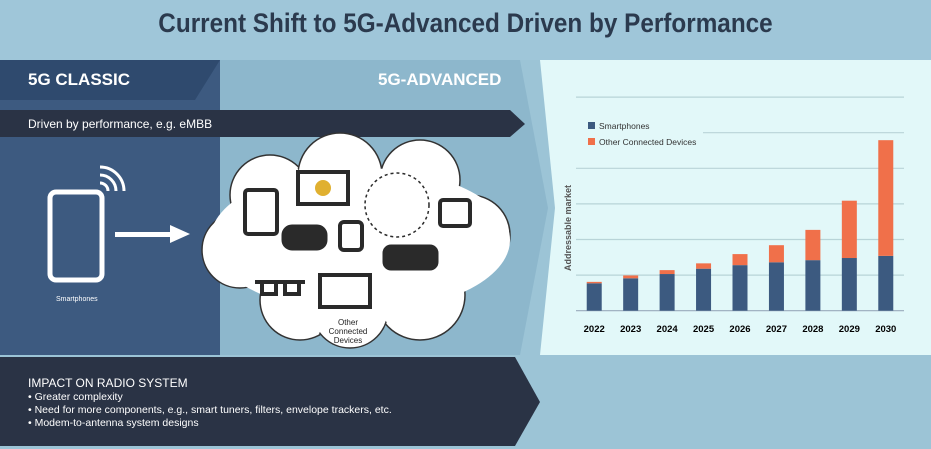 The width and height of the screenshot is (931, 449). Describe the element at coordinates (348, 331) in the screenshot. I see `cloud-label: Other Connected Devices` at that location.